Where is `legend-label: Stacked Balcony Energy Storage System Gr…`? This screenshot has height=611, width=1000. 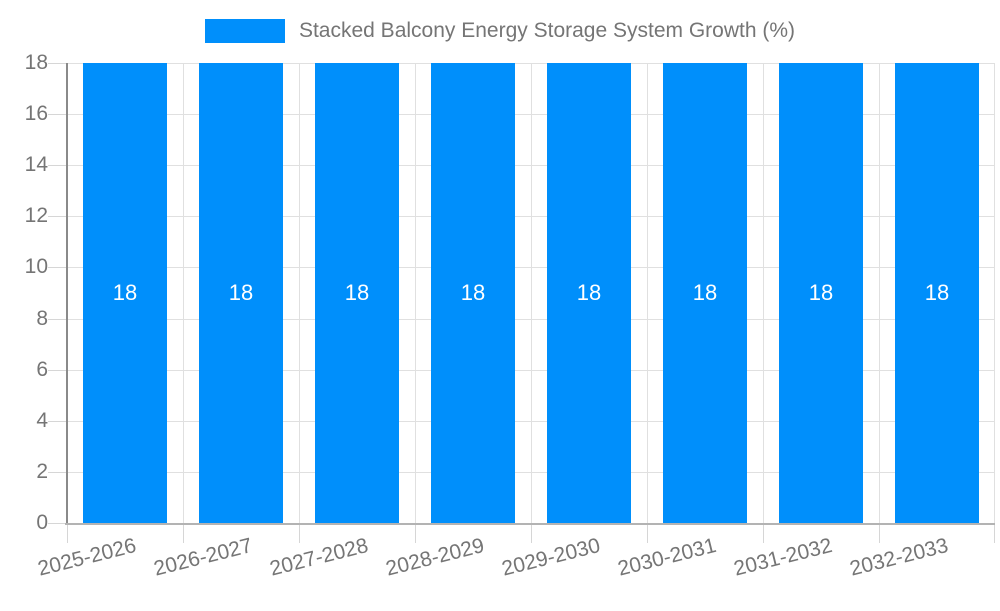
legend-label: Stacked Balcony Energy Storage System Gr… is located at coordinates (547, 30).